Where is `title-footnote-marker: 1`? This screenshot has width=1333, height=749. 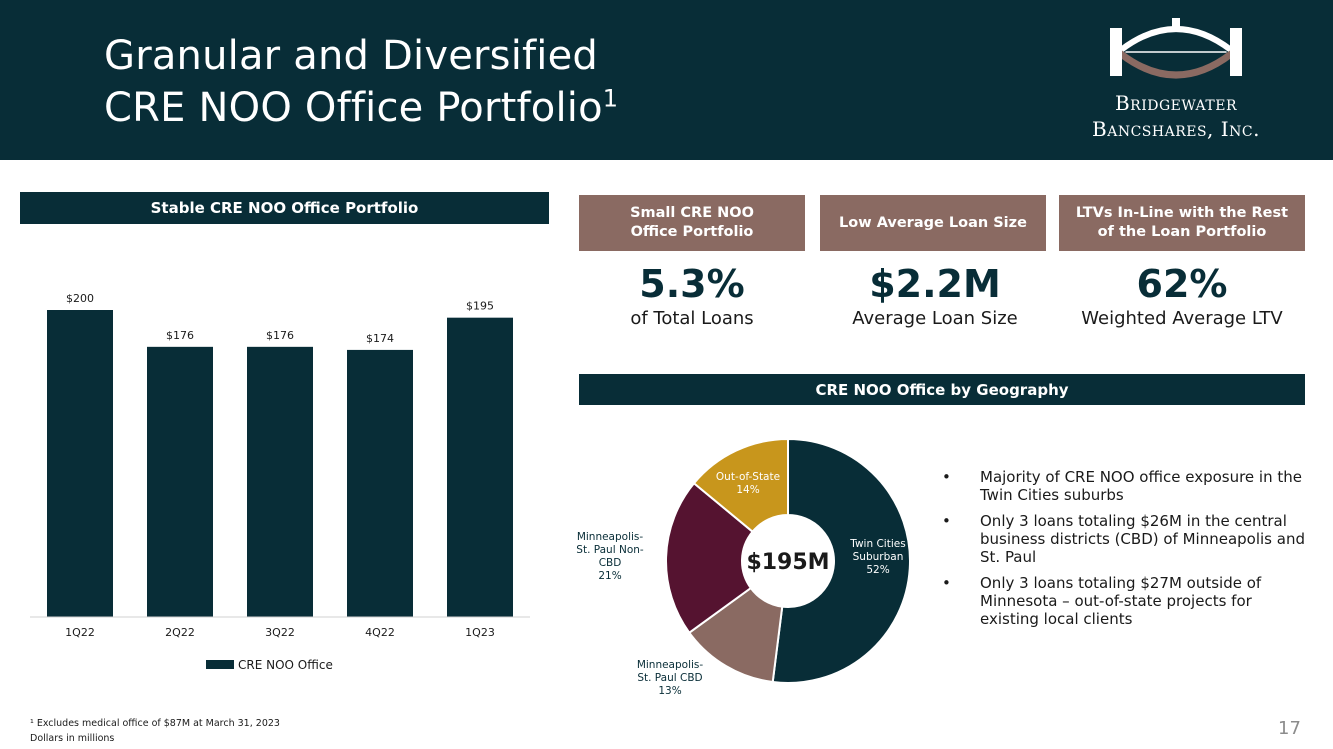 title-footnote-marker: 1 is located at coordinates (610, 98).